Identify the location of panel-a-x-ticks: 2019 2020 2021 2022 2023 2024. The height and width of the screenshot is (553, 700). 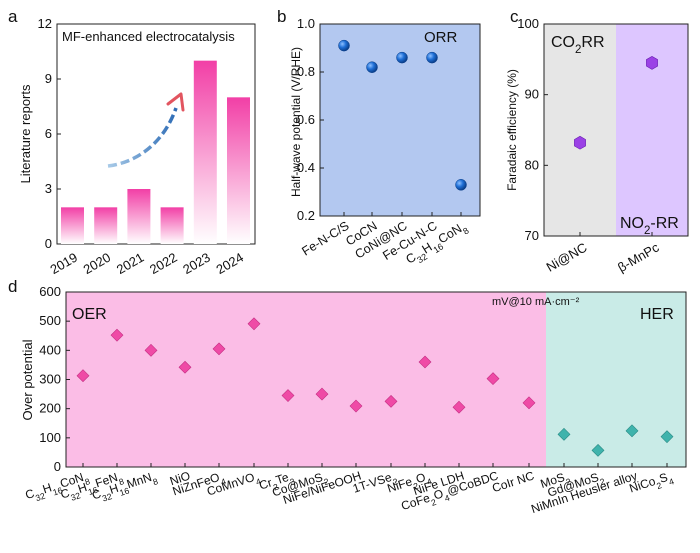
(146, 263).